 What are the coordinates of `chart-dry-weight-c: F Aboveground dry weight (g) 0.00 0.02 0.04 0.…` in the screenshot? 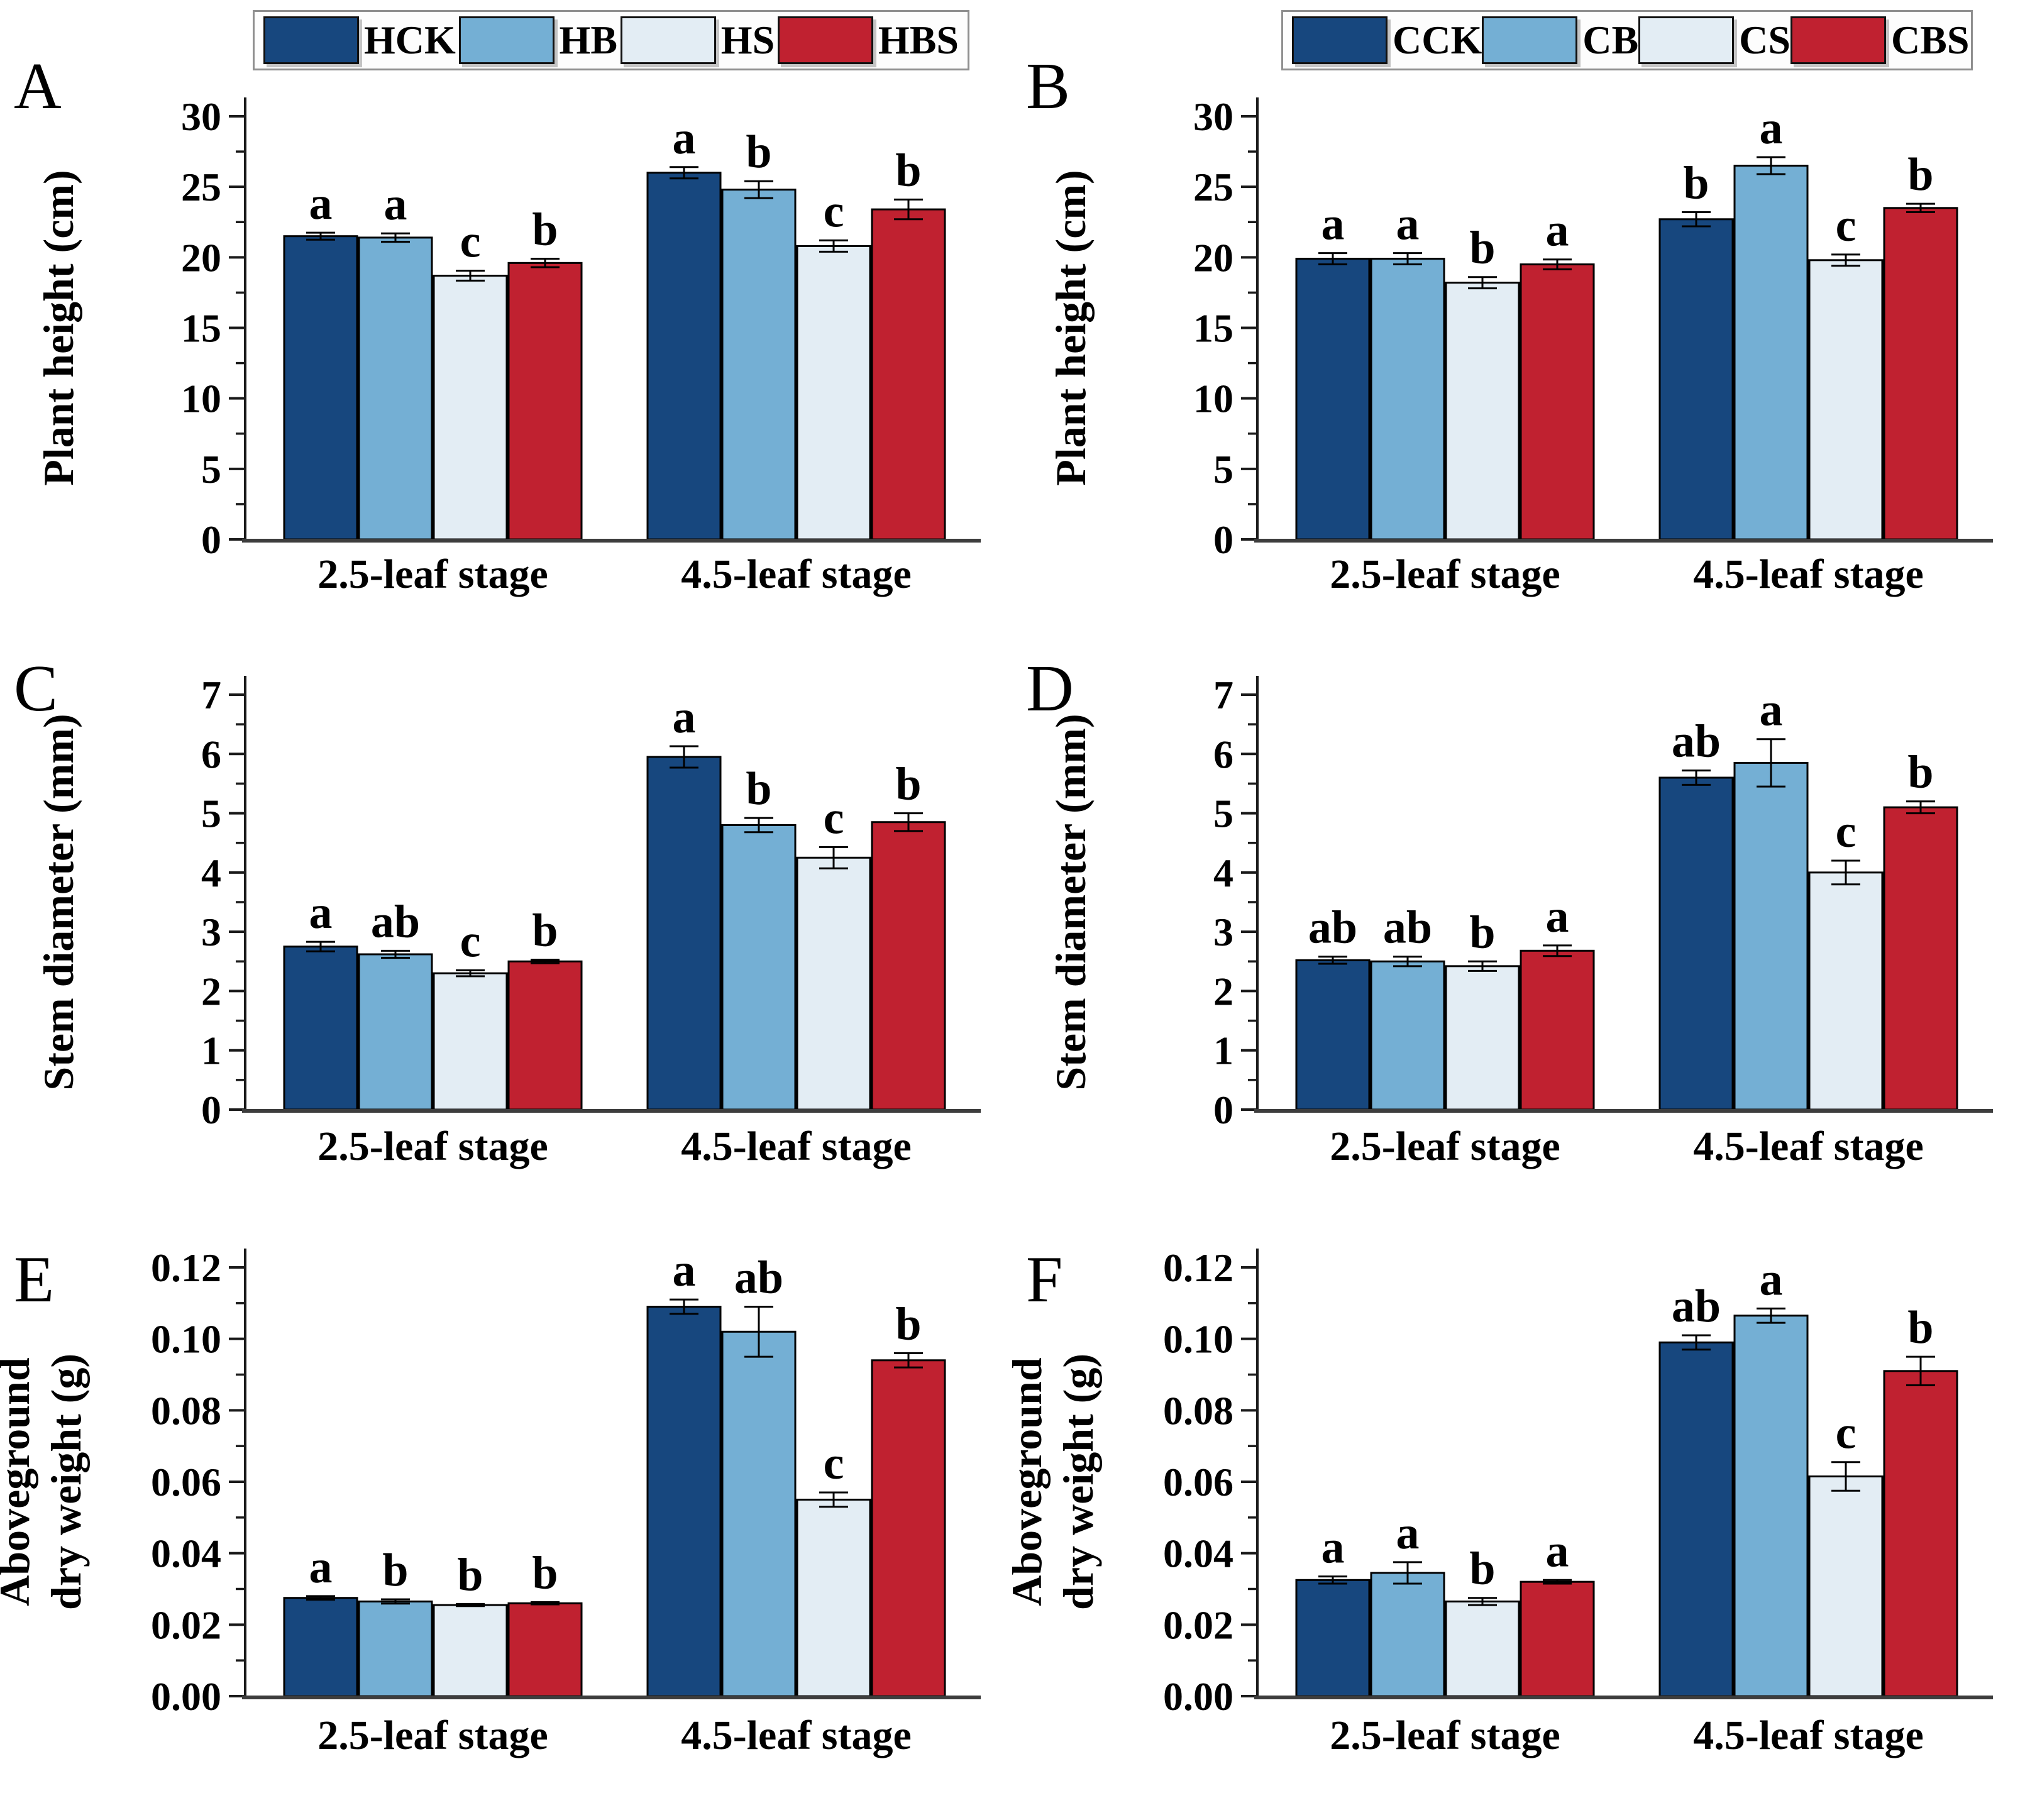 It's located at (1502, 1500).